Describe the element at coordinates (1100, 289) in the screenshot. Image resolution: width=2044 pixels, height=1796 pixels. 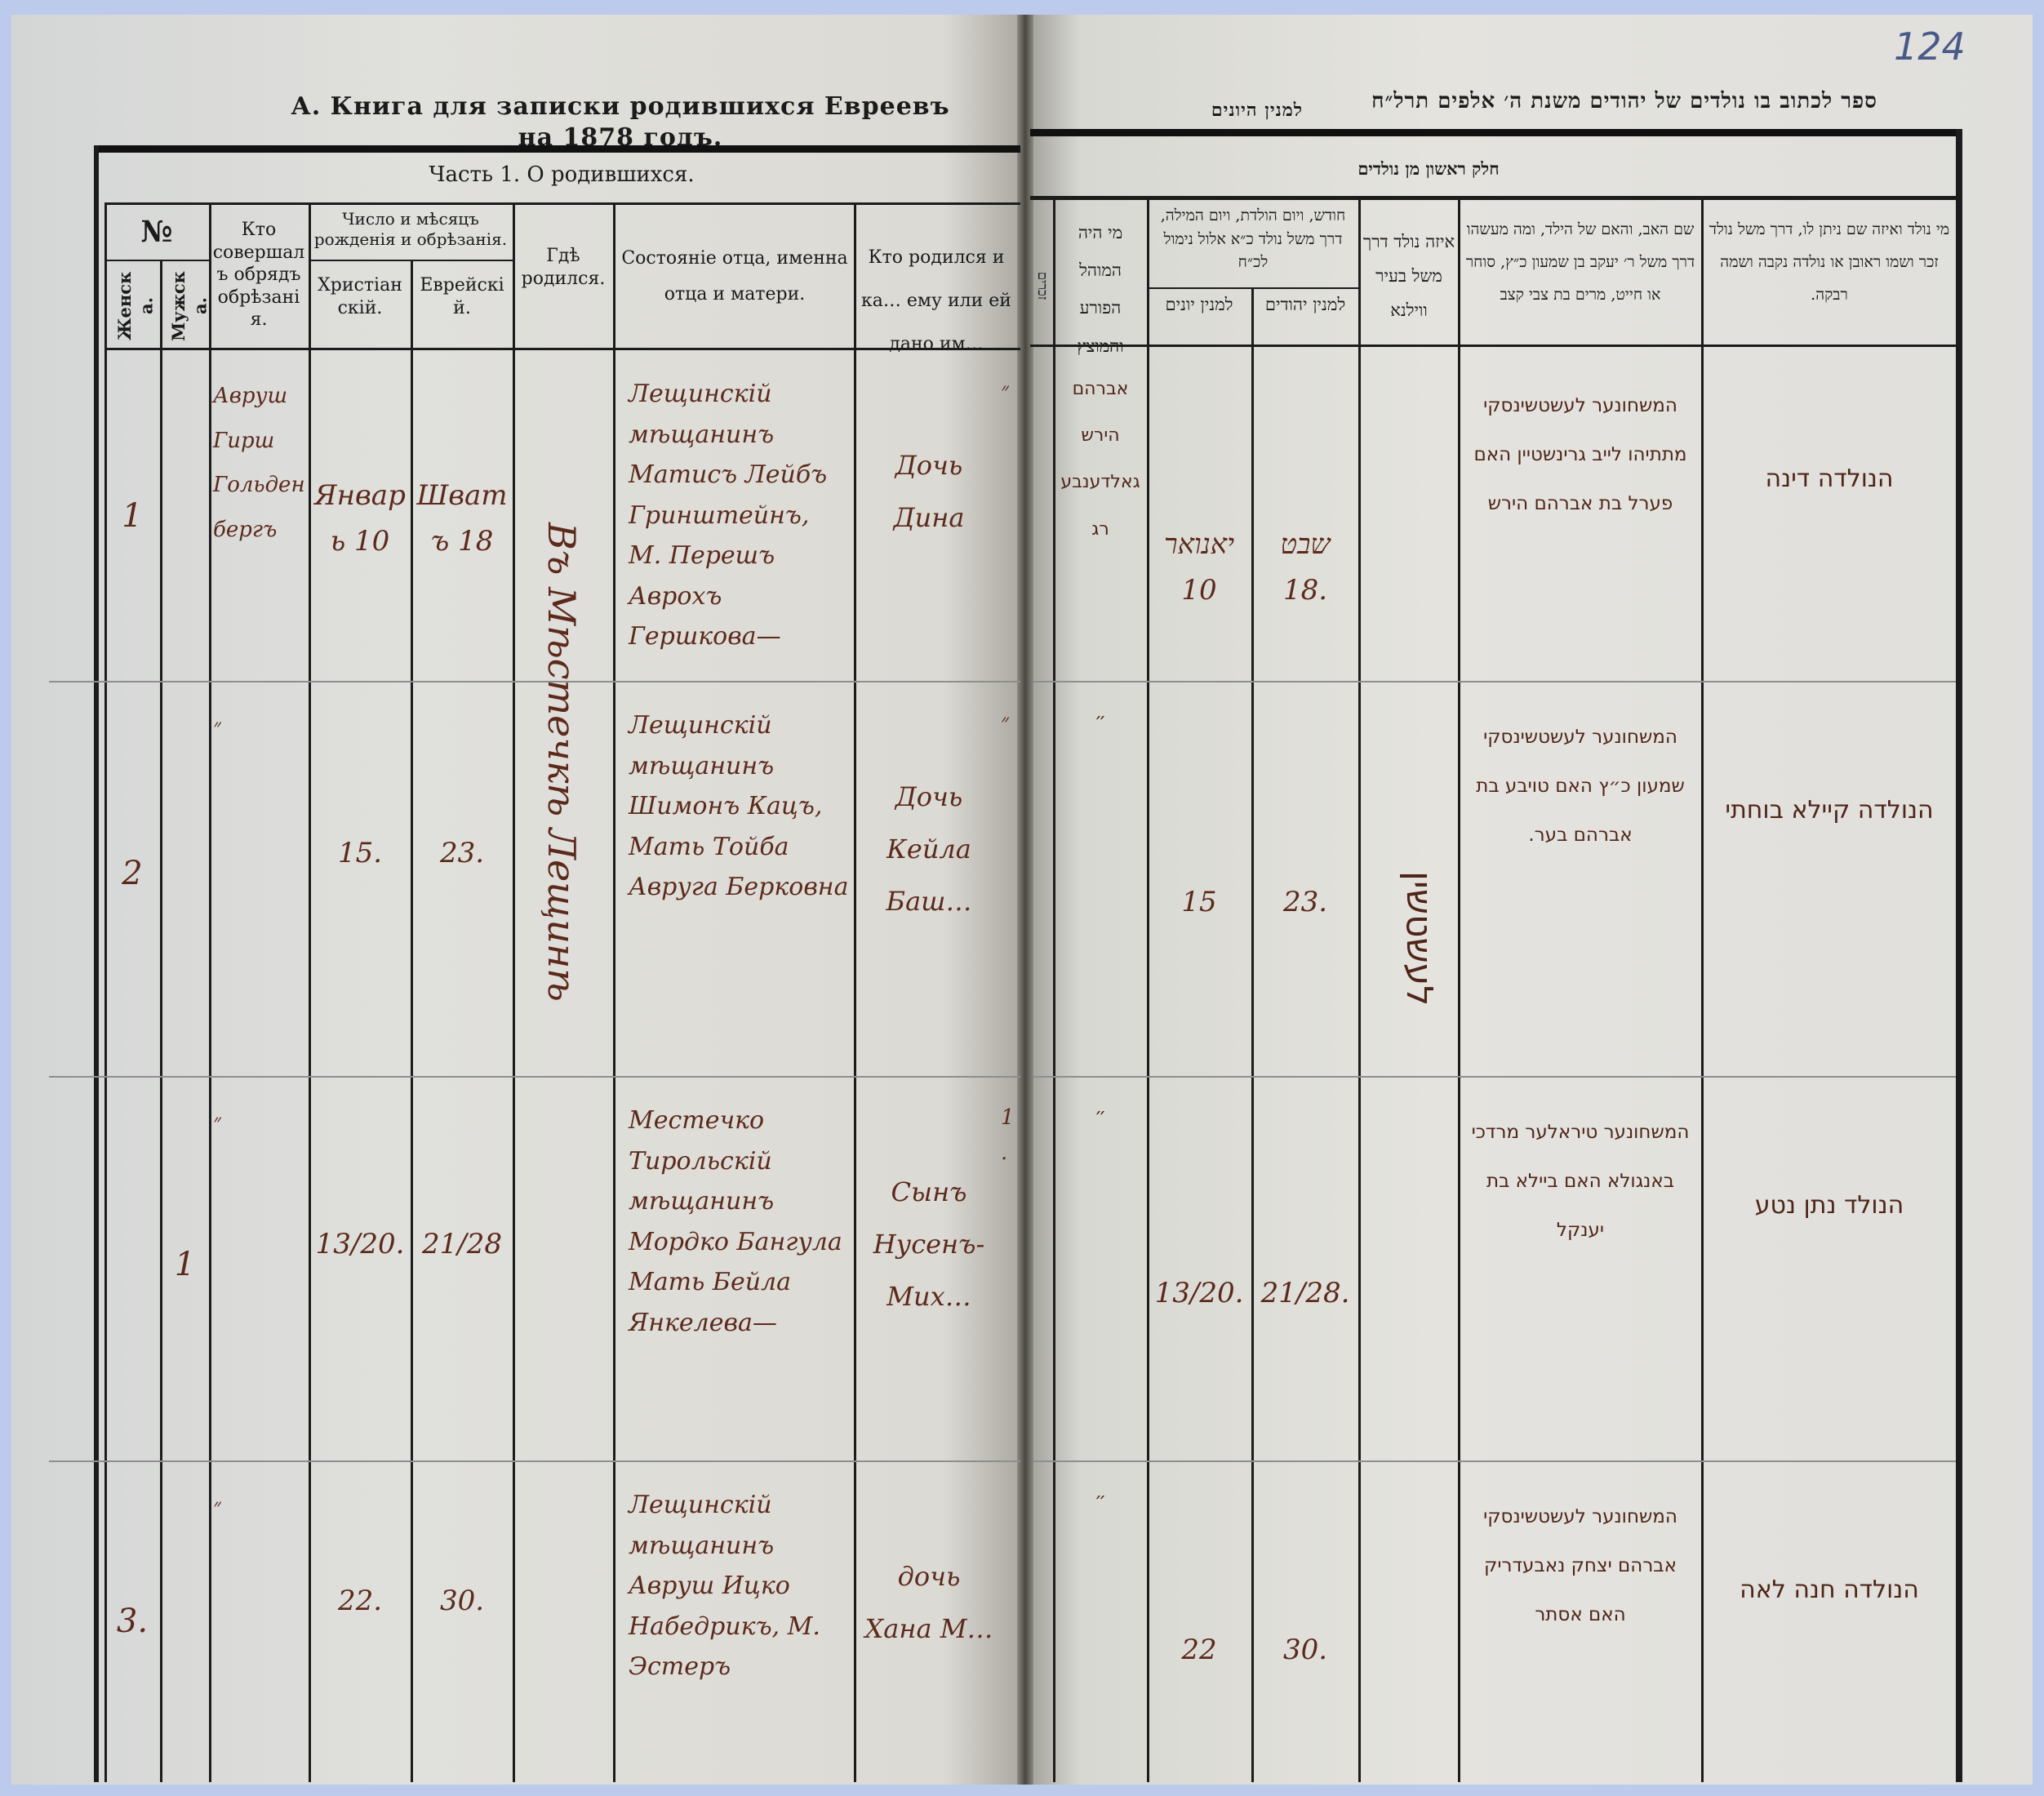
I see `mohel-heading-hebrew: מי היה המוהל הפורע והמוצץ` at that location.